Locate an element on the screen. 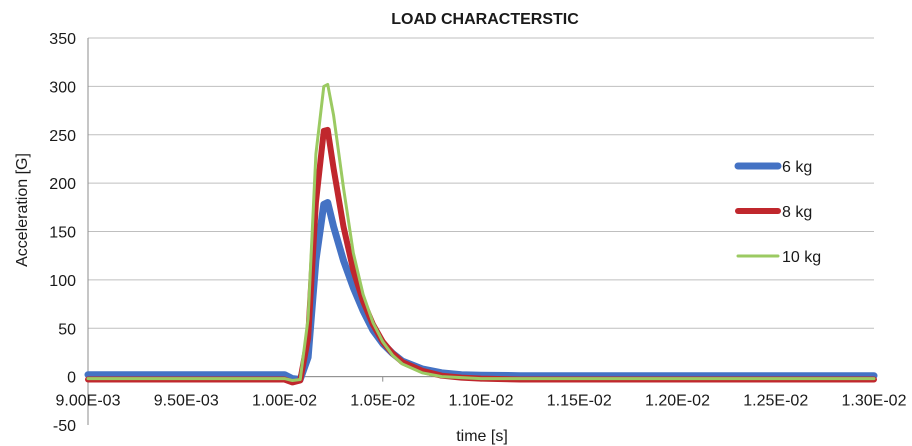  legend-label: 10 kg is located at coordinates (801, 257).